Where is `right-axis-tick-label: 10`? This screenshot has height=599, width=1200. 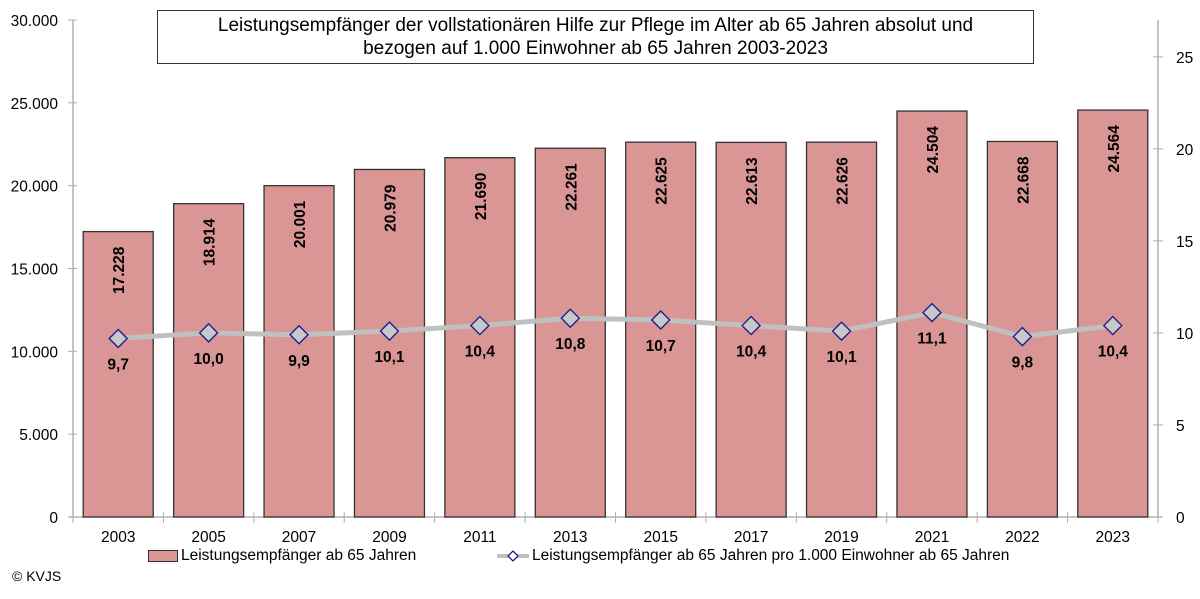
right-axis-tick-label: 10 is located at coordinates (1185, 334).